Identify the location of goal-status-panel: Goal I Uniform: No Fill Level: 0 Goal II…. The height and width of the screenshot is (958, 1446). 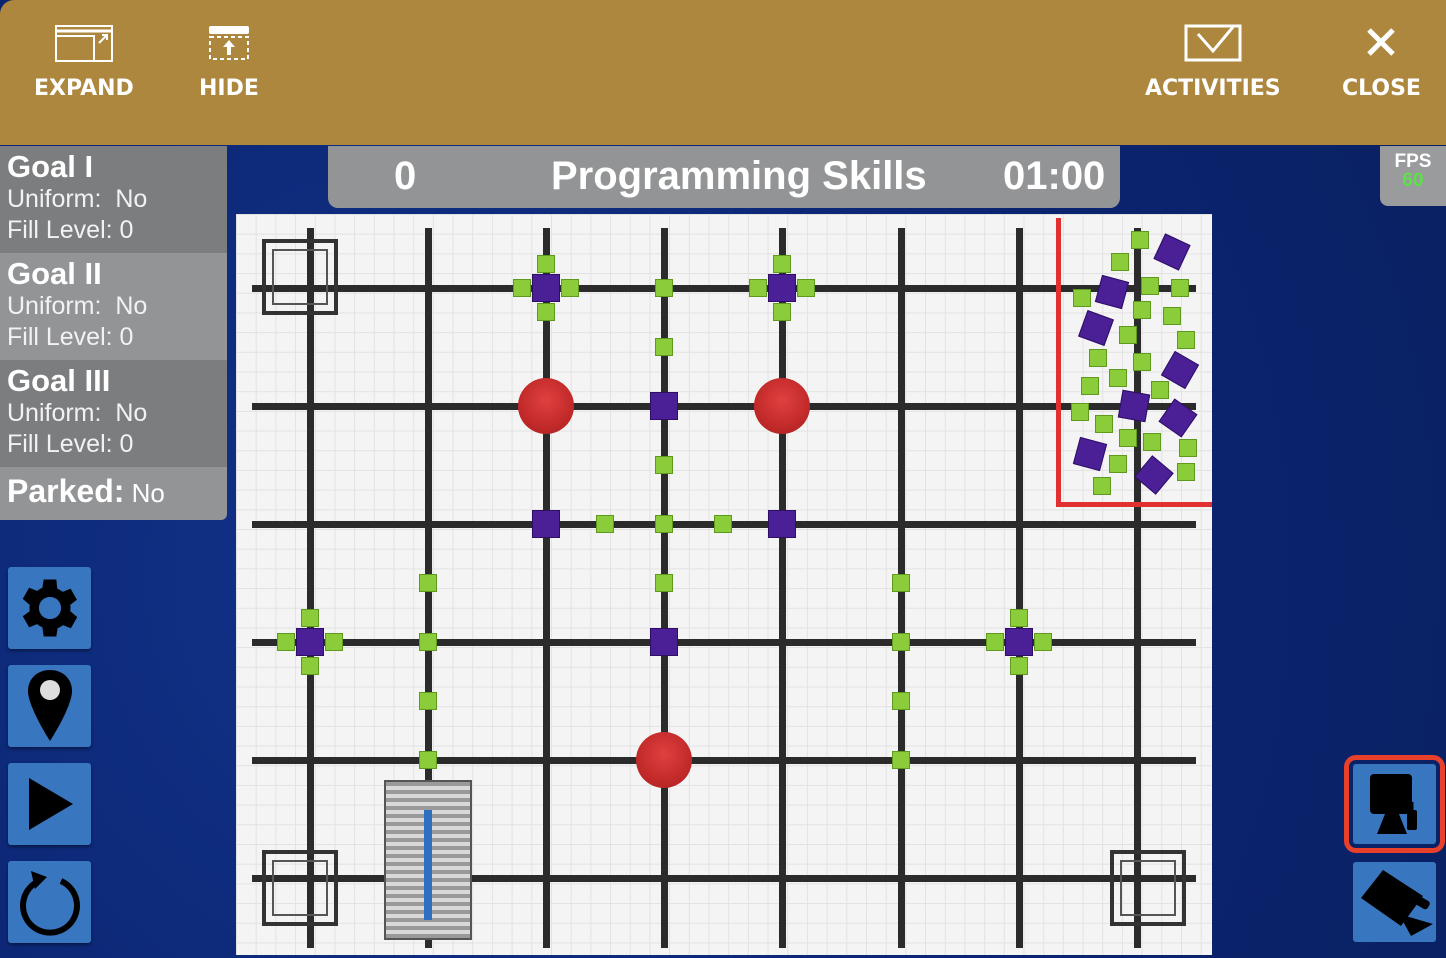
(113, 333).